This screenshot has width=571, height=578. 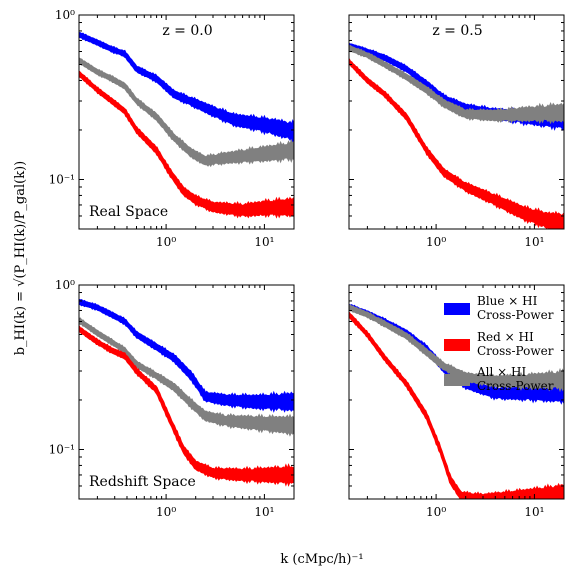 I want to click on legend-entry-red: Red × HI Cross-Power, so click(x=499, y=344).